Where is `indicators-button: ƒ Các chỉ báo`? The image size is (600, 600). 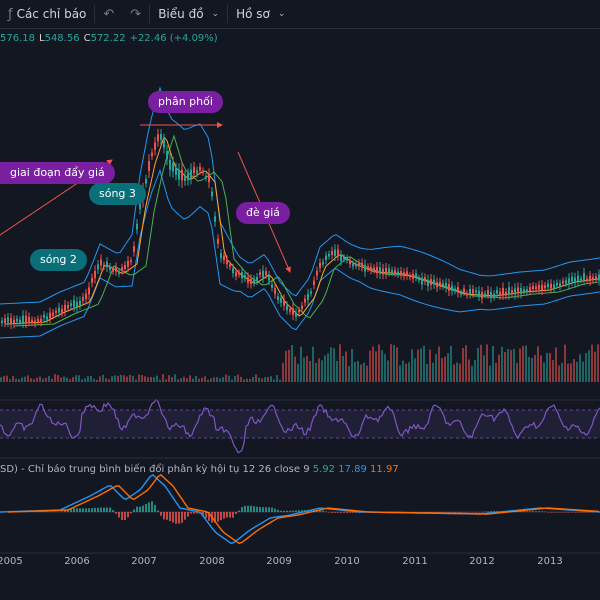
indicators-button: ƒ Các chỉ báo is located at coordinates (47, 14).